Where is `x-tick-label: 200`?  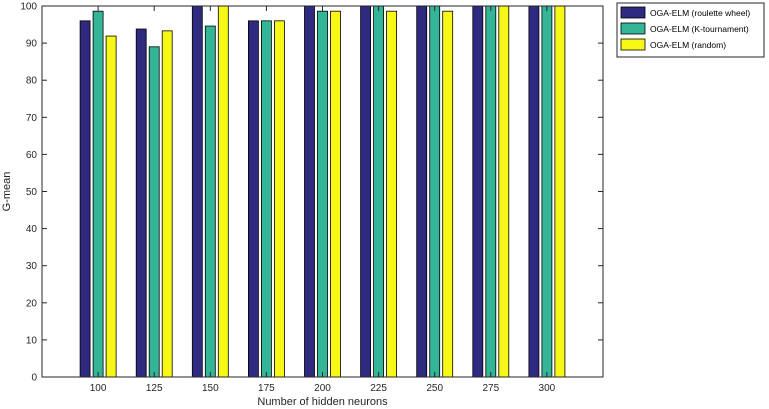 x-tick-label: 200 is located at coordinates (322, 388).